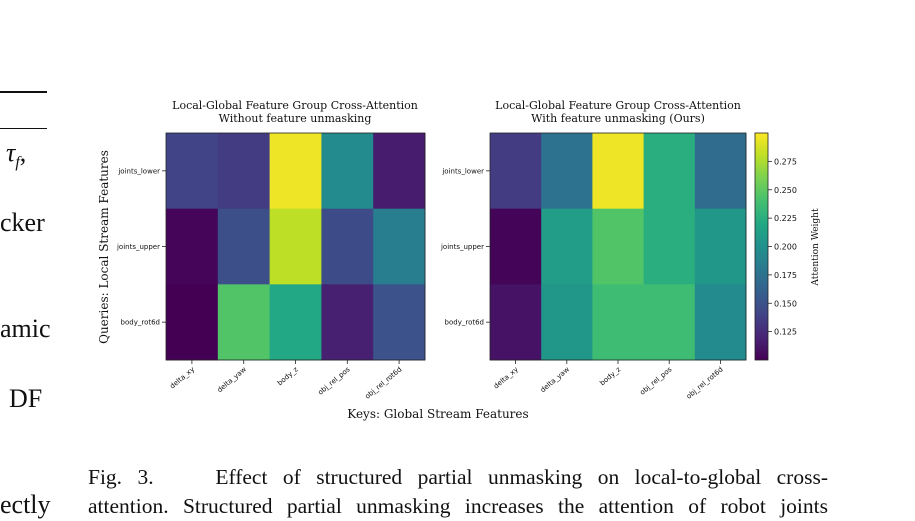  What do you see at coordinates (785, 190) in the screenshot?
I see `colorbar-tick-label-0.250: 0.250` at bounding box center [785, 190].